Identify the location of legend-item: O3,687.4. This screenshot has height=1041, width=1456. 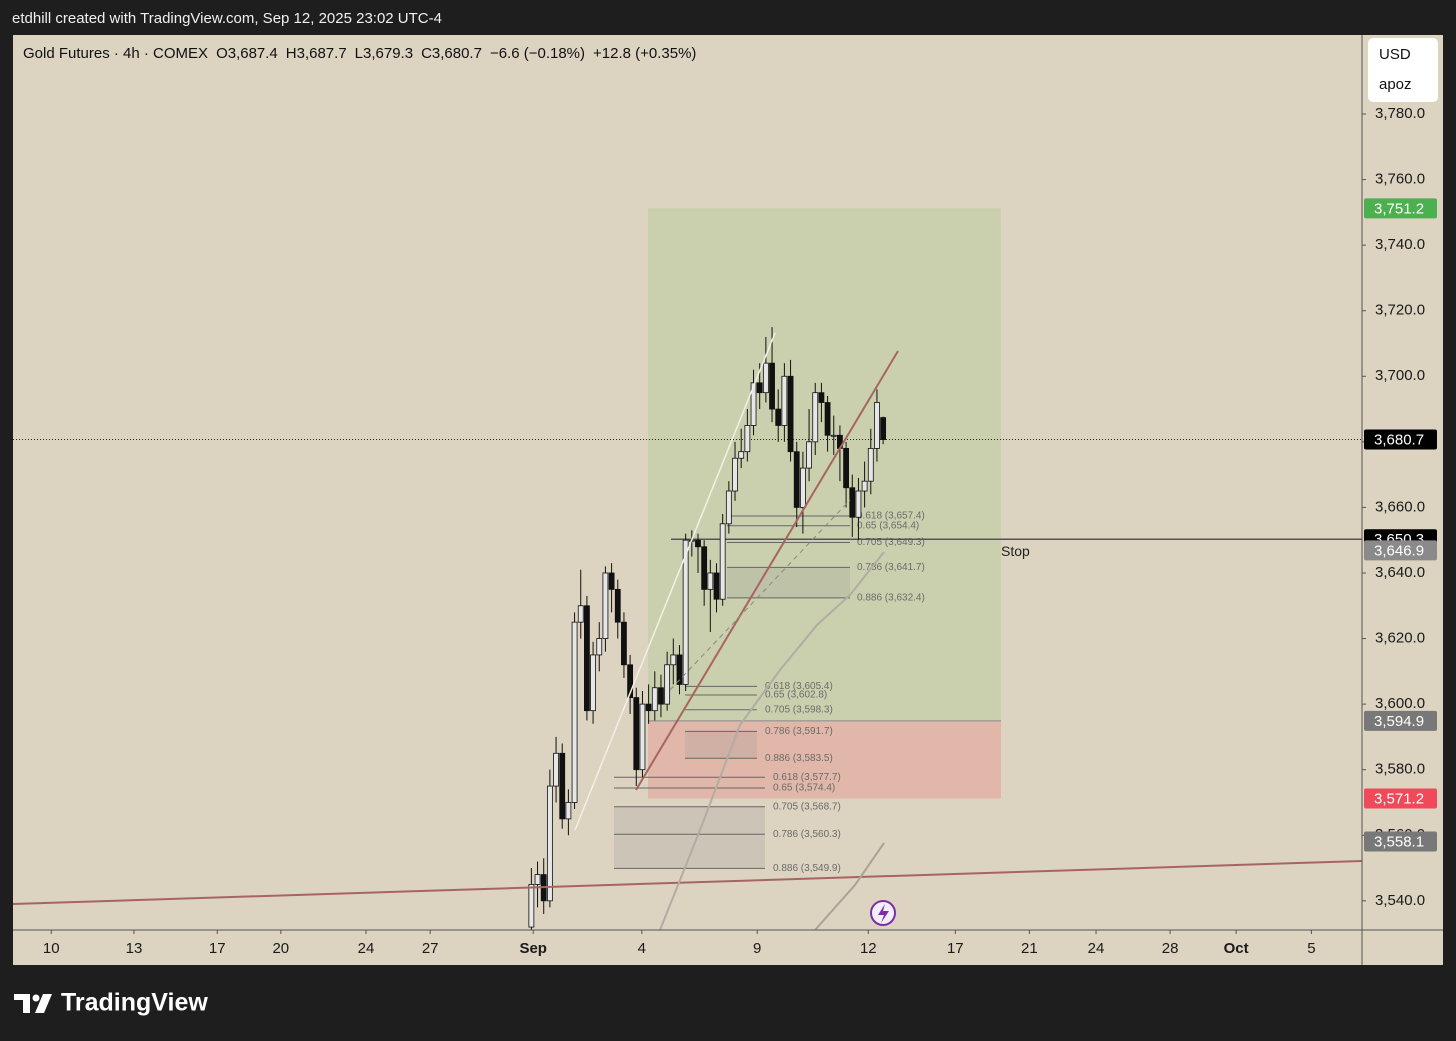
(247, 53).